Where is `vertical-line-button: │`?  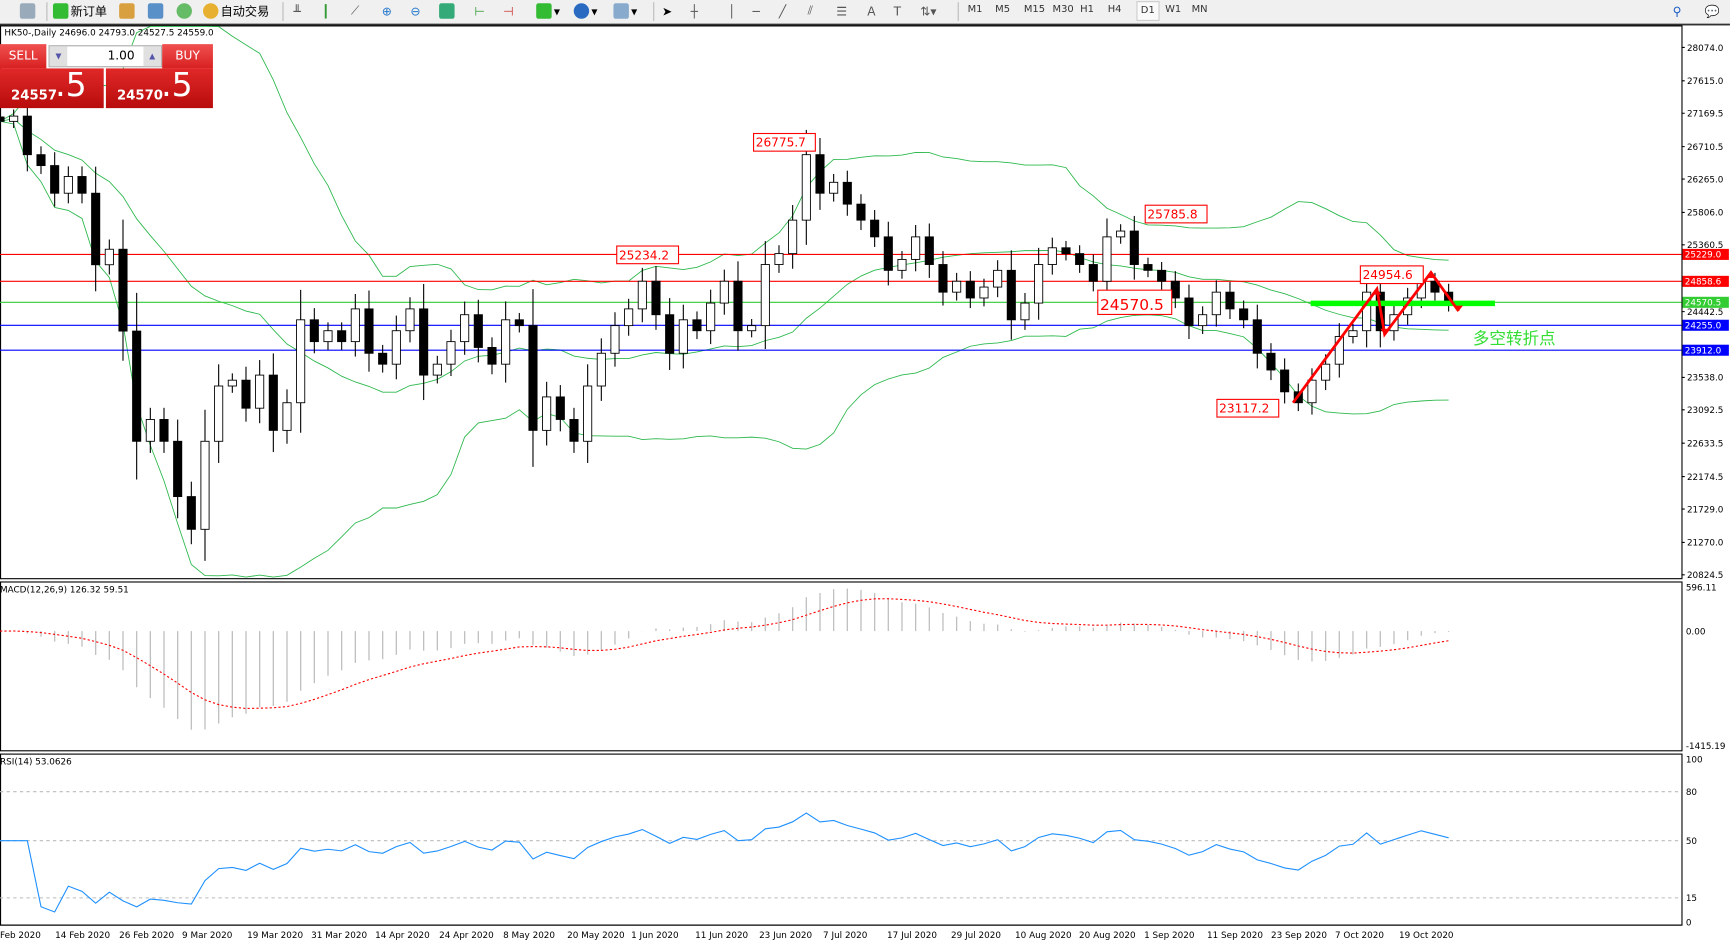
vertical-line-button: │ is located at coordinates (731, 11).